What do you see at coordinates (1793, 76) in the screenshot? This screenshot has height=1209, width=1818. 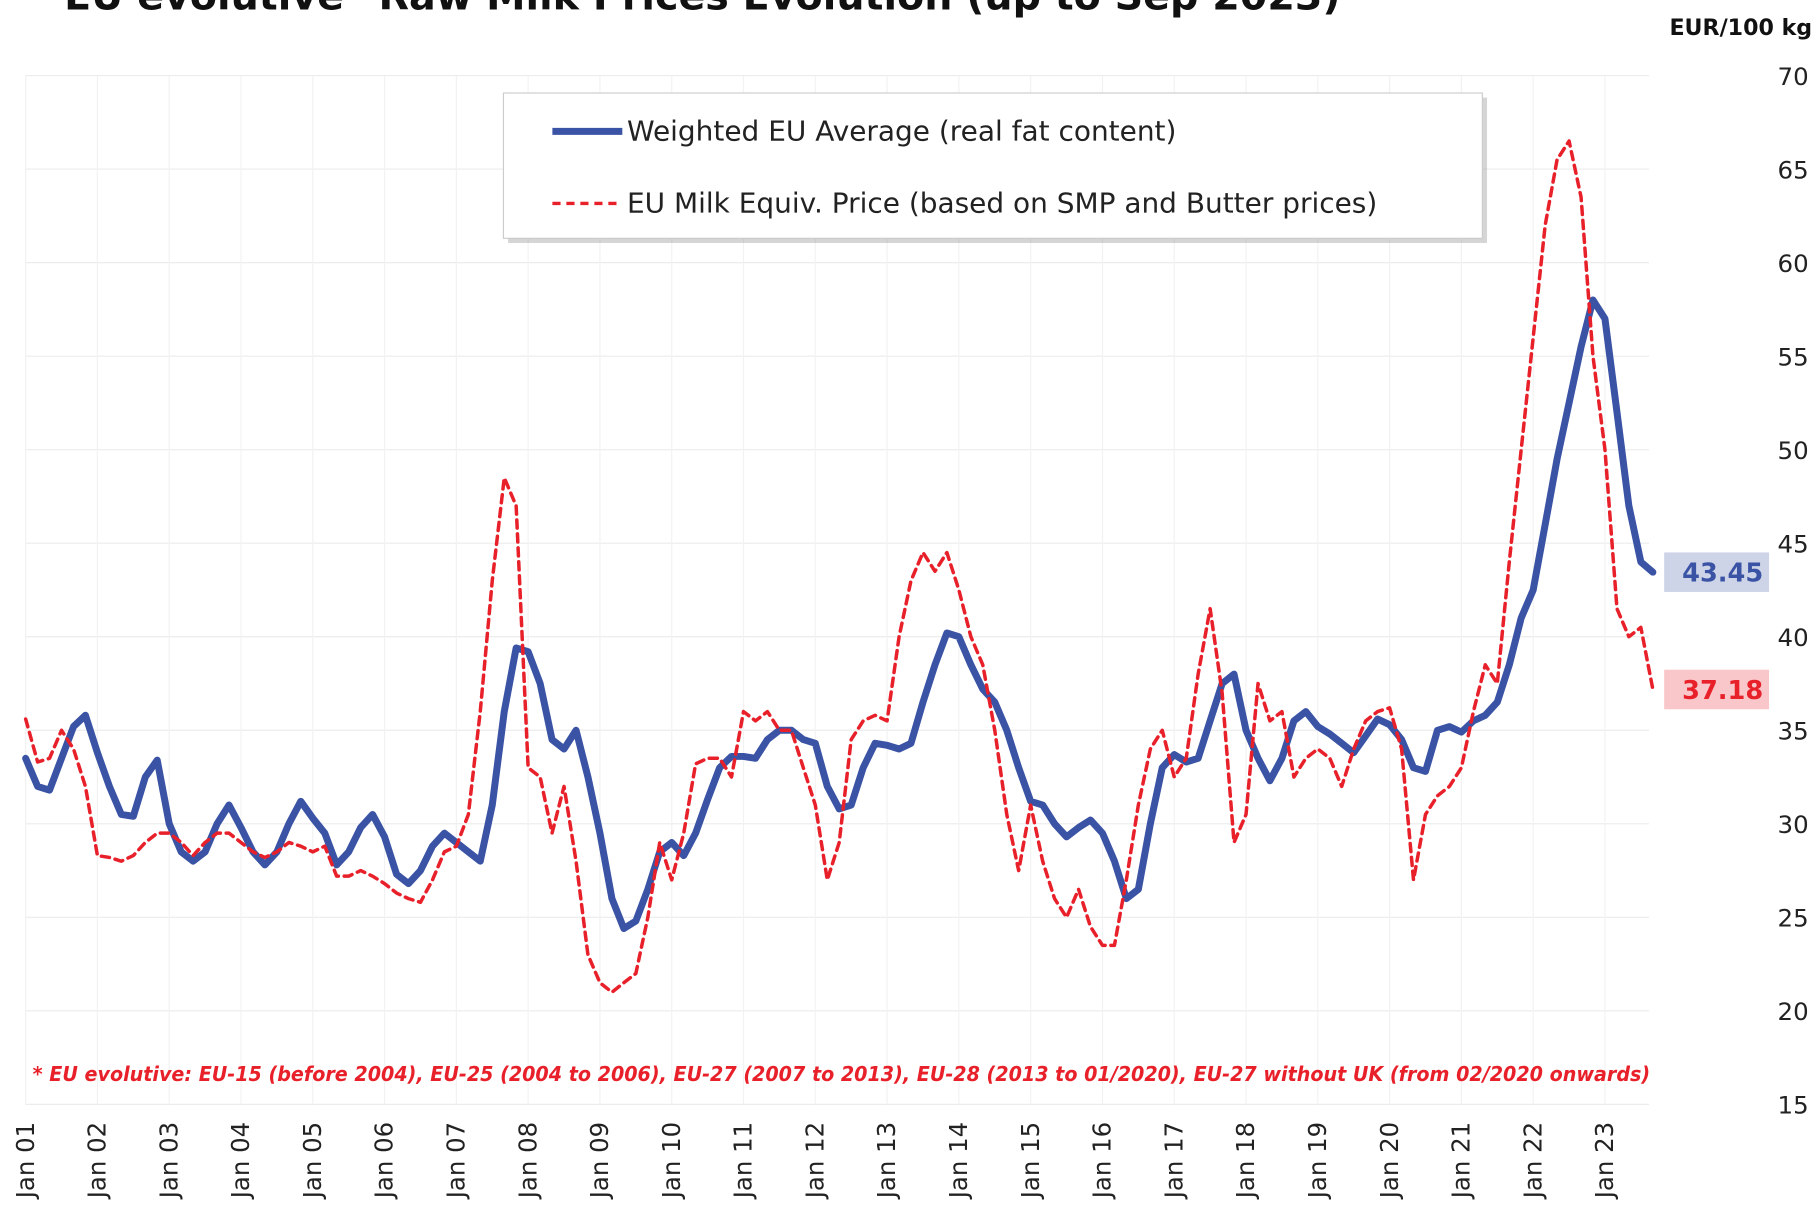 I see `y-tick-label: 70` at bounding box center [1793, 76].